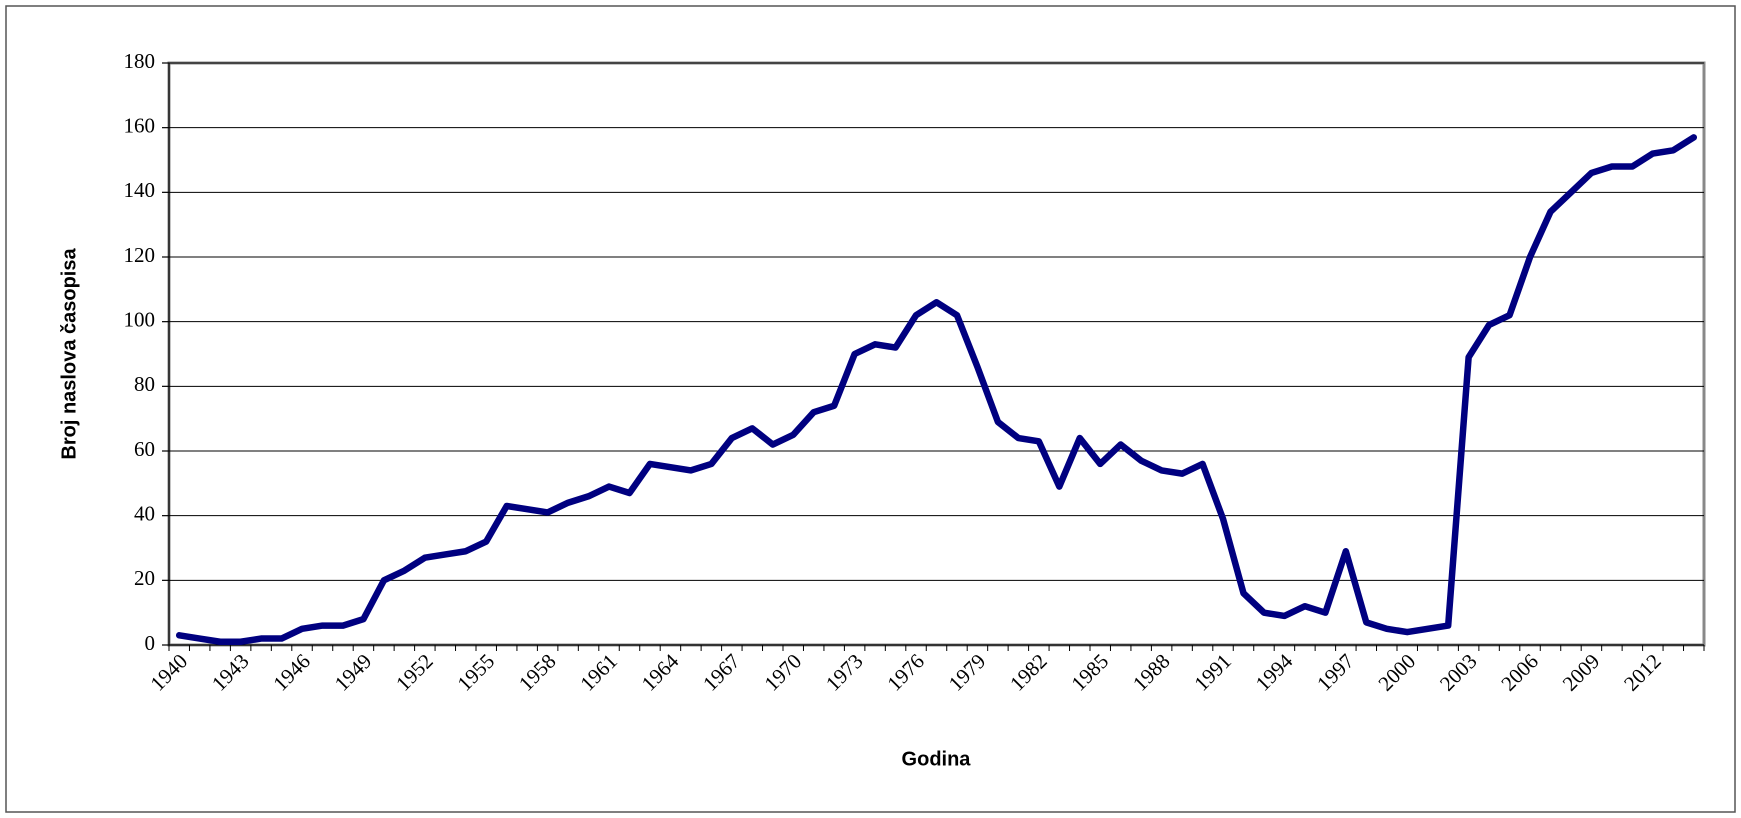 The height and width of the screenshot is (818, 1741). I want to click on y-tick-label: 120, so click(140, 255).